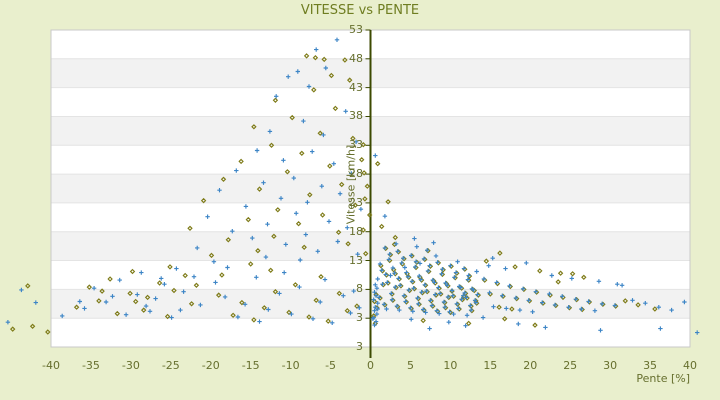  I want to click on x-axis-label: Pente [%], so click(663, 378).